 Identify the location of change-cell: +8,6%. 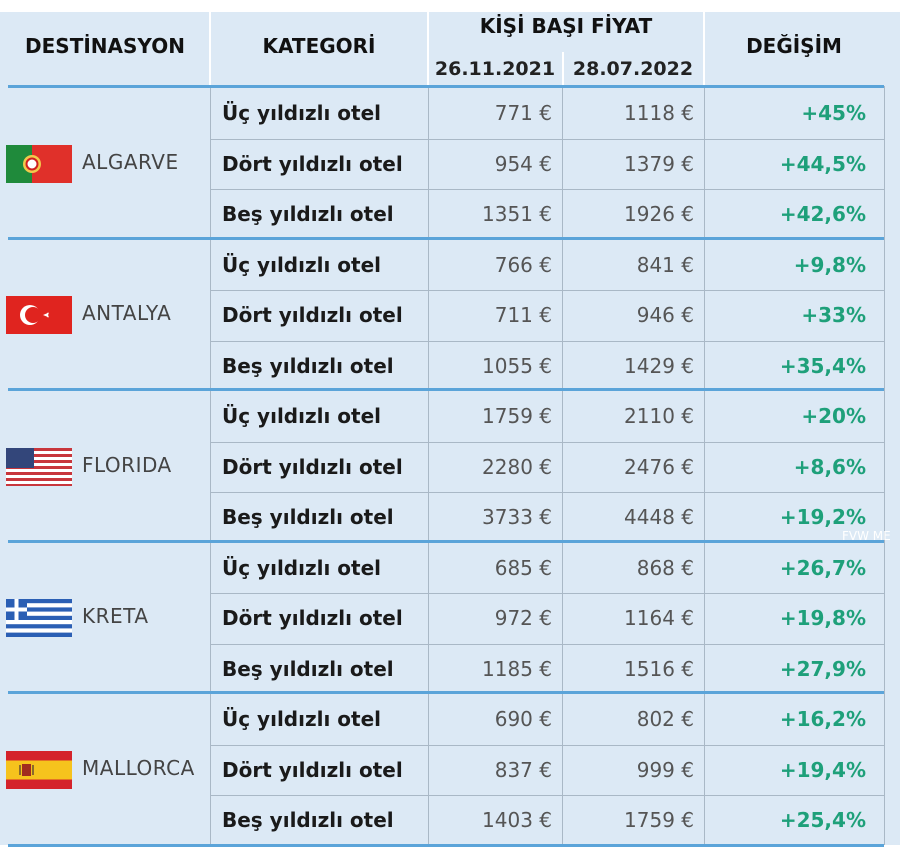
(829, 466).